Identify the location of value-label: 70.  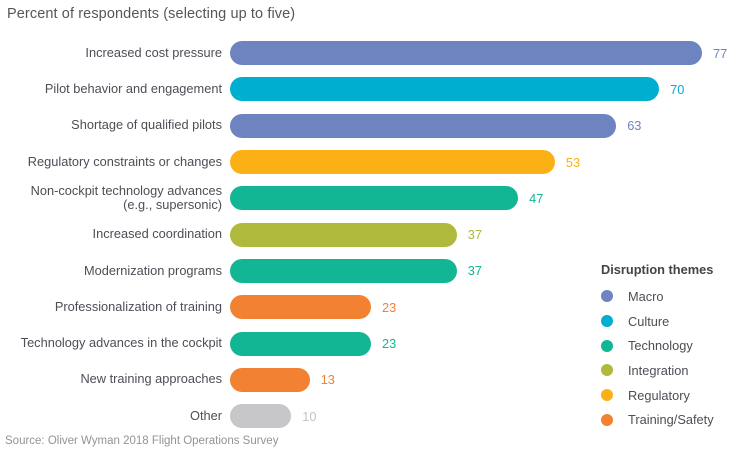
(677, 89).